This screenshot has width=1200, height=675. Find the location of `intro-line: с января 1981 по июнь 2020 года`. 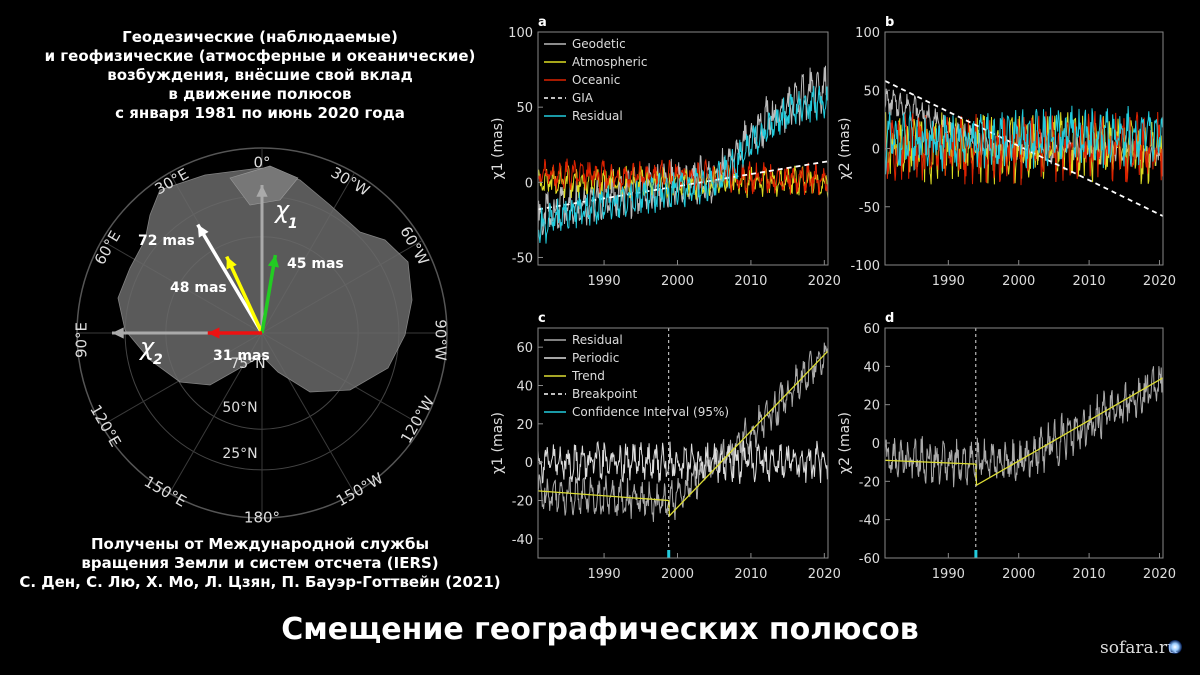

intro-line: с января 1981 по июнь 2020 года is located at coordinates (260, 113).